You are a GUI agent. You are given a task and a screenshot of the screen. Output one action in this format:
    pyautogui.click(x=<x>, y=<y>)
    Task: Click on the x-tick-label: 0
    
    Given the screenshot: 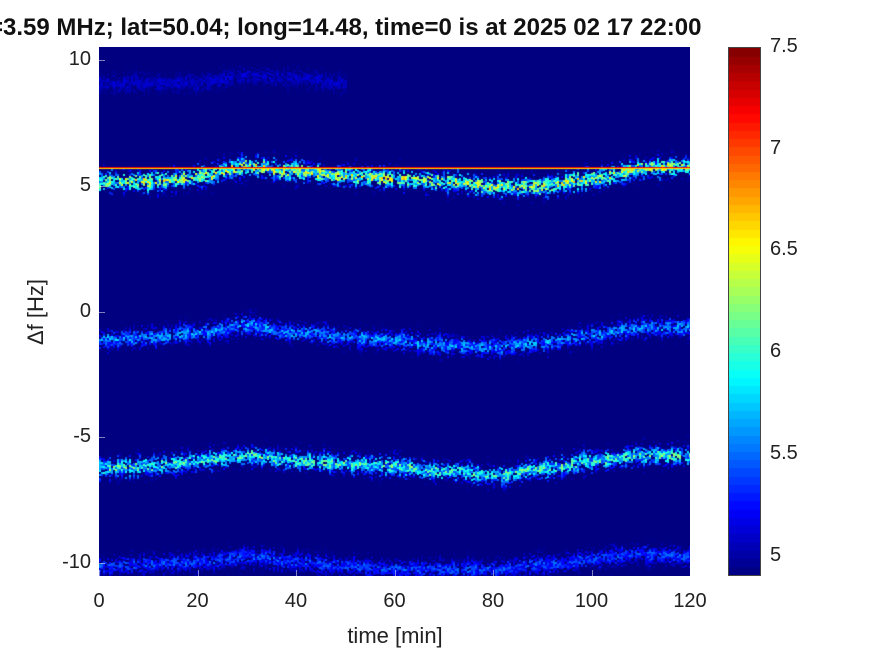 What is the action you would take?
    pyautogui.click(x=99, y=601)
    